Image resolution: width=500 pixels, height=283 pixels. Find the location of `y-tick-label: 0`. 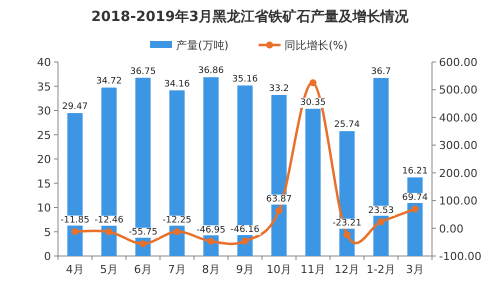

y-tick-label: 0 is located at coordinates (47, 256).